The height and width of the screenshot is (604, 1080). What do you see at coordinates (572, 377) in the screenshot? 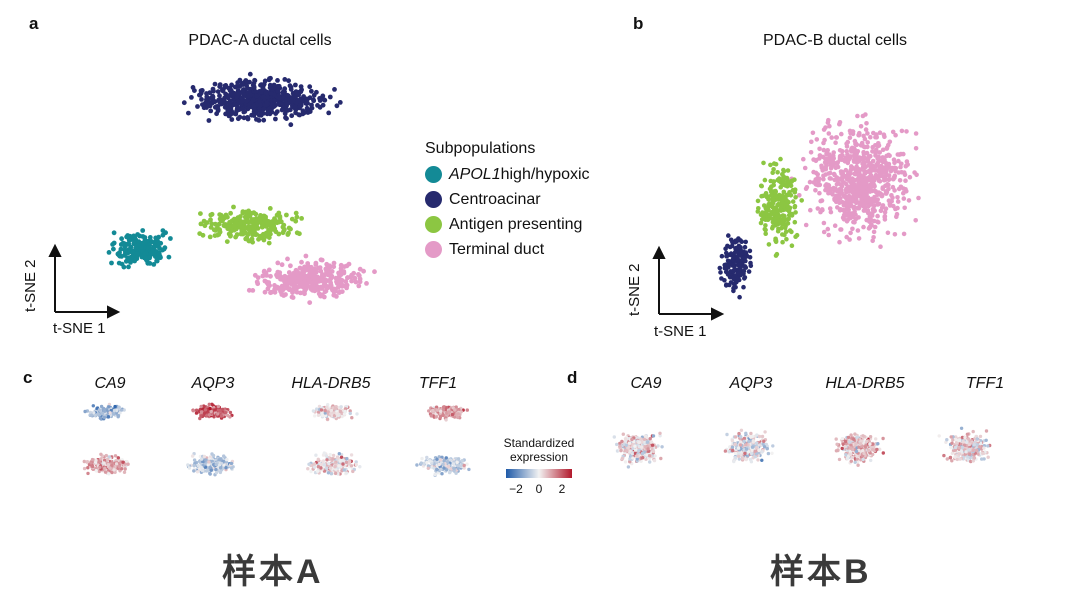
I see `panel-letter-d: d` at bounding box center [572, 377].